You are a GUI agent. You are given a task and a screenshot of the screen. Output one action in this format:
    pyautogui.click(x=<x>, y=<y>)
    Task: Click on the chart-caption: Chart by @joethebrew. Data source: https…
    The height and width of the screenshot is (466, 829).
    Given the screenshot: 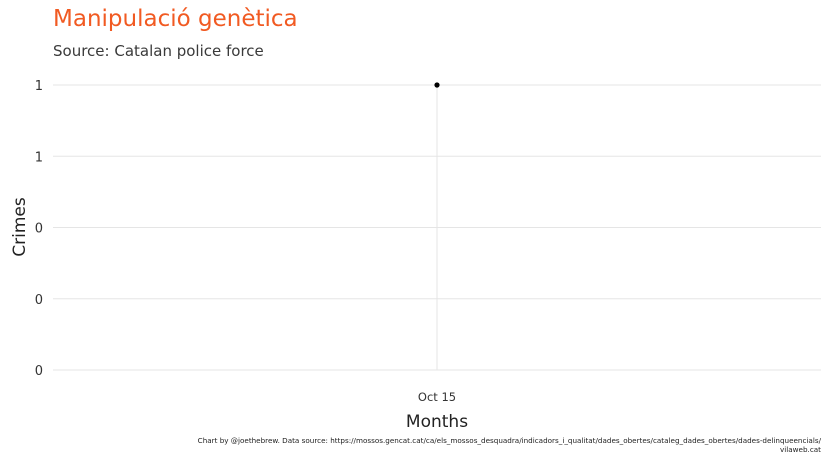 What is the action you would take?
    pyautogui.click(x=411, y=445)
    